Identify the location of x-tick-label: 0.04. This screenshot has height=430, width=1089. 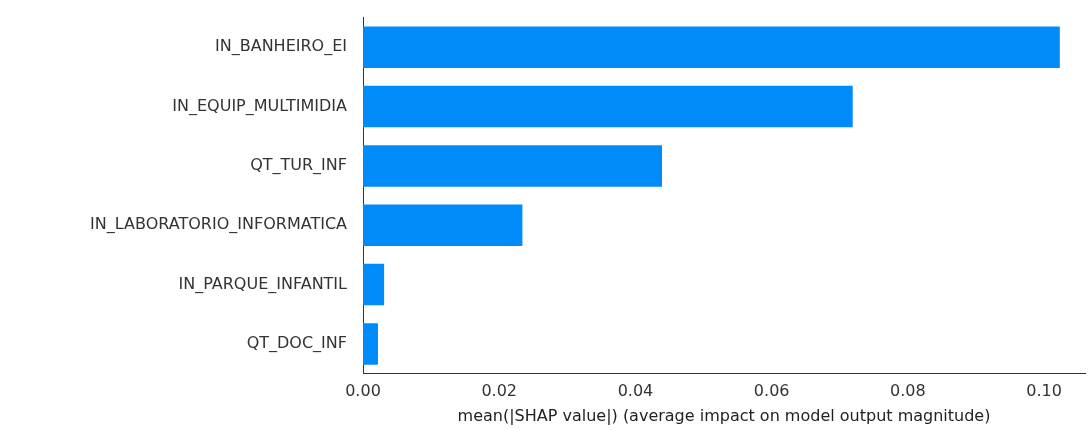
(635, 391).